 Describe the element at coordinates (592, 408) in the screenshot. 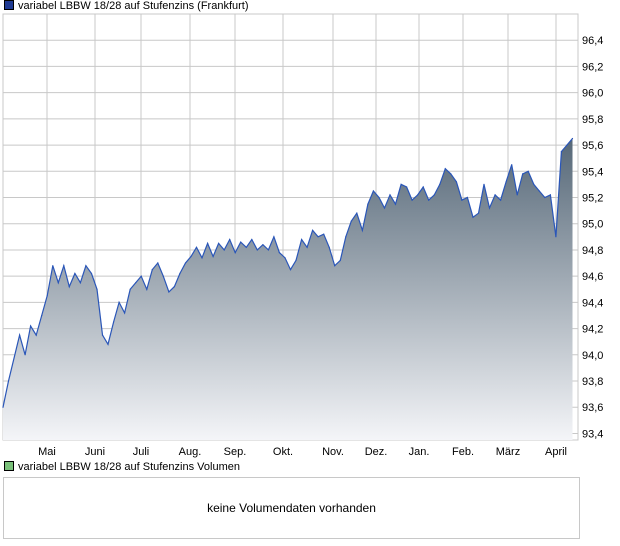

I see `y-tick-label: 93,6` at that location.